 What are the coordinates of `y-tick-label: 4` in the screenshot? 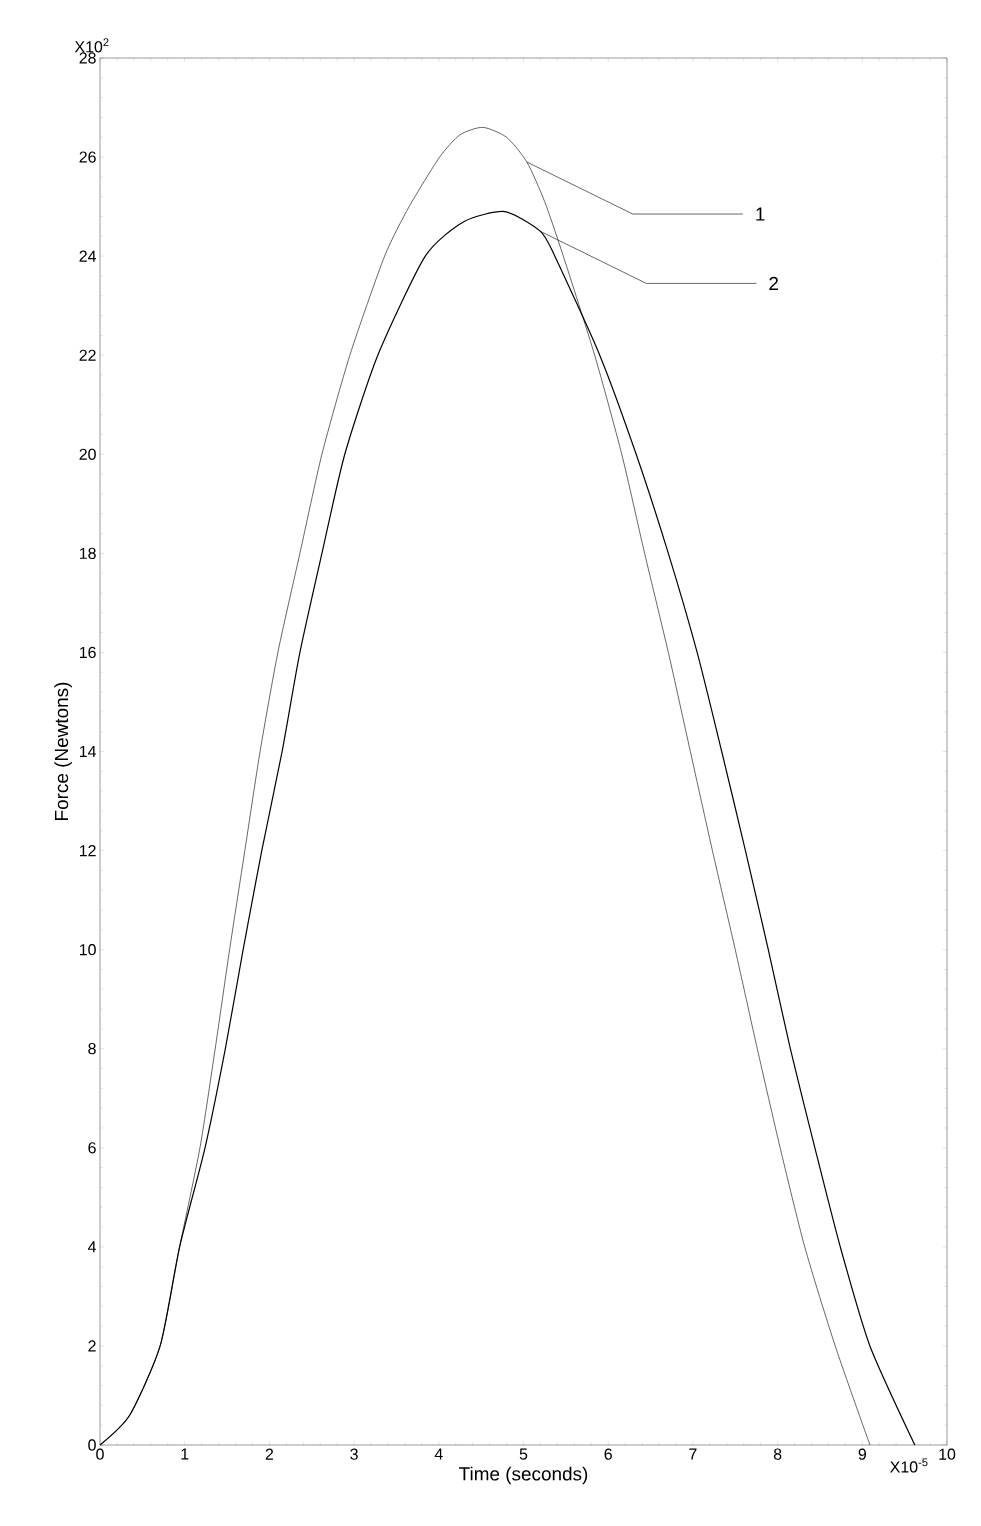 It's located at (92, 1247).